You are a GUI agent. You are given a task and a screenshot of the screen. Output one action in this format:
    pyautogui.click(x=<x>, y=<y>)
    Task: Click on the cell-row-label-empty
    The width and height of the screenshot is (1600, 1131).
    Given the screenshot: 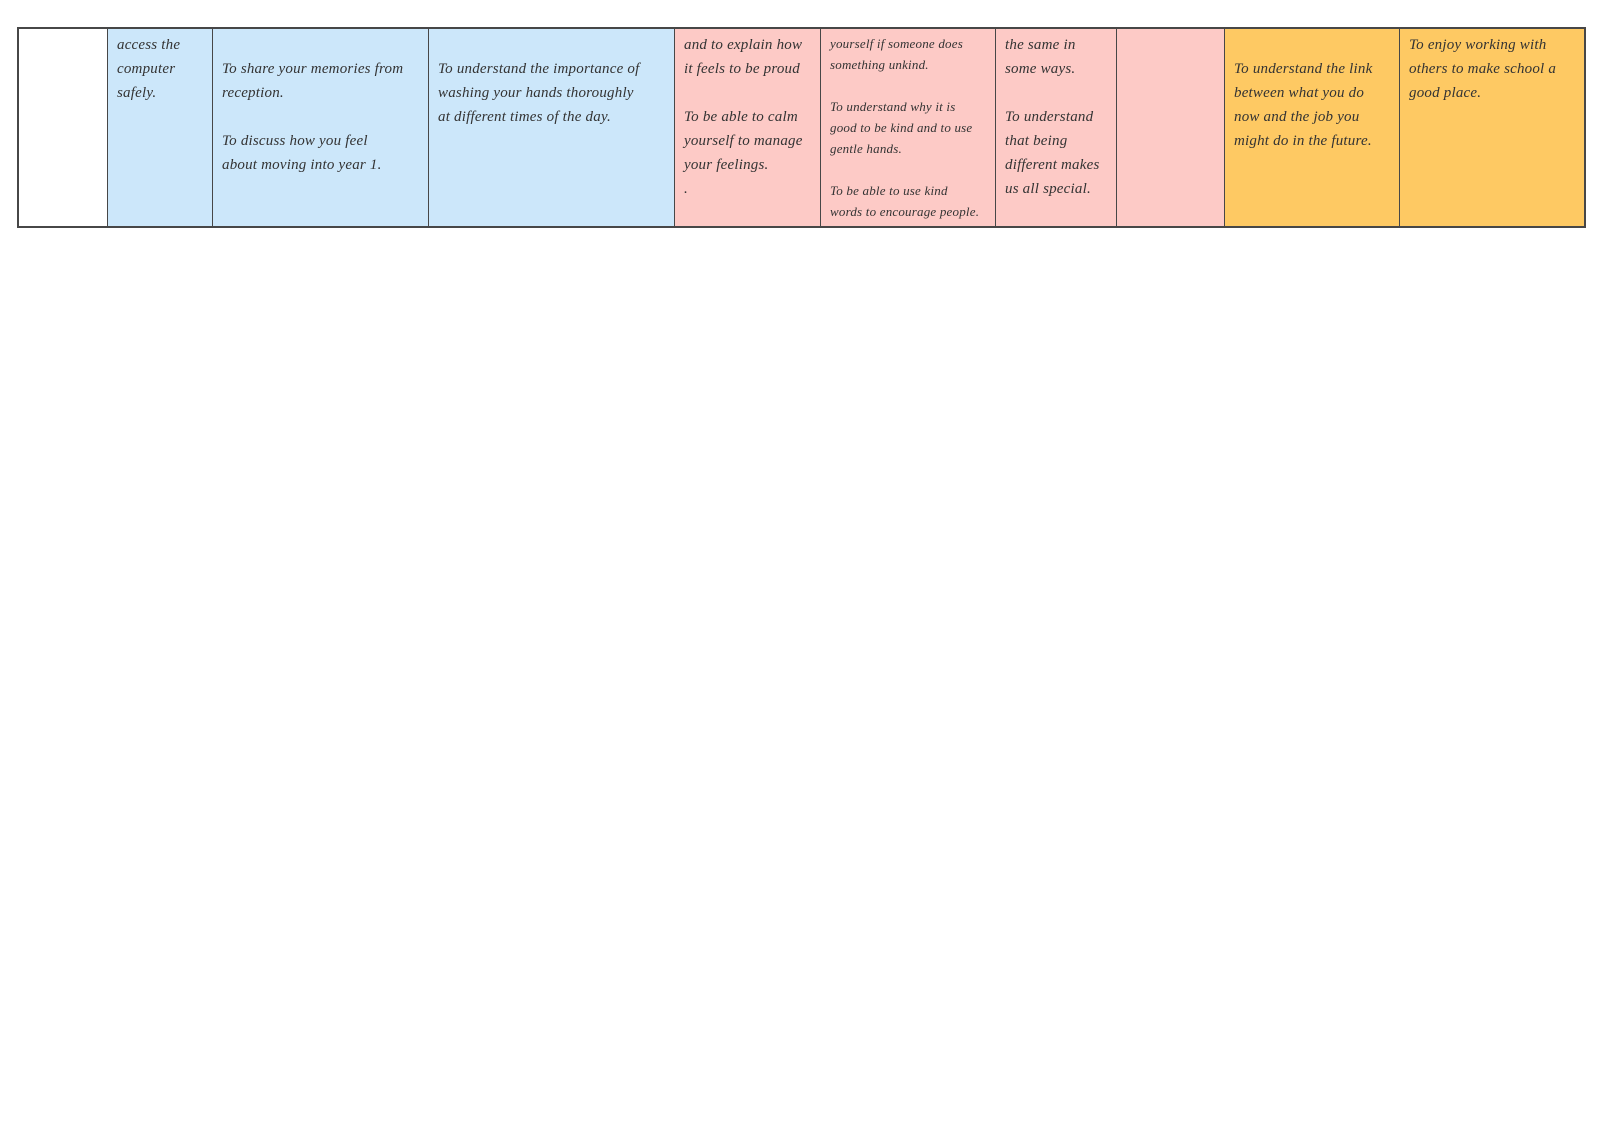 What is the action you would take?
    pyautogui.click(x=63, y=127)
    